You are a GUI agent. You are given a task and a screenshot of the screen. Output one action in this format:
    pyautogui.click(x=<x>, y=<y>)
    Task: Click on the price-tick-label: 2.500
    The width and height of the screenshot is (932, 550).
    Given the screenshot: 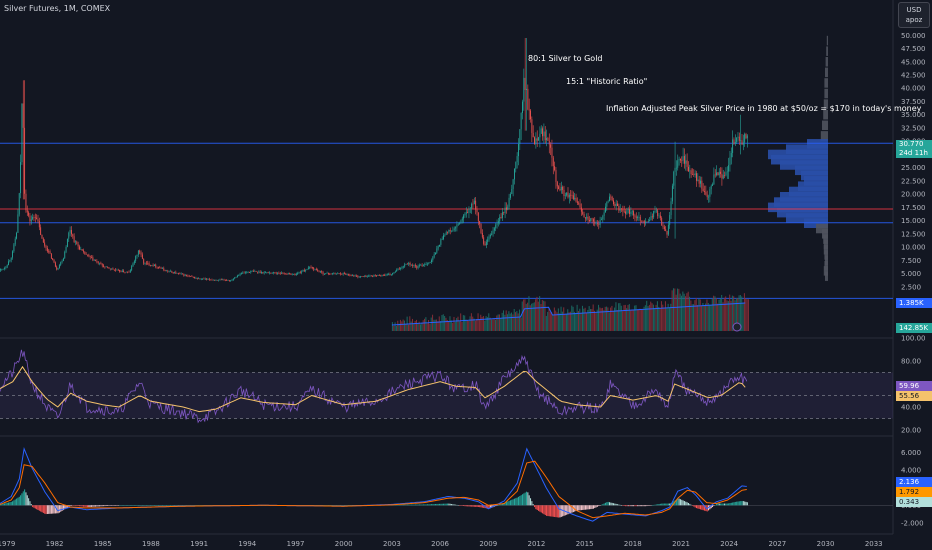 What is the action you would take?
    pyautogui.click(x=911, y=287)
    